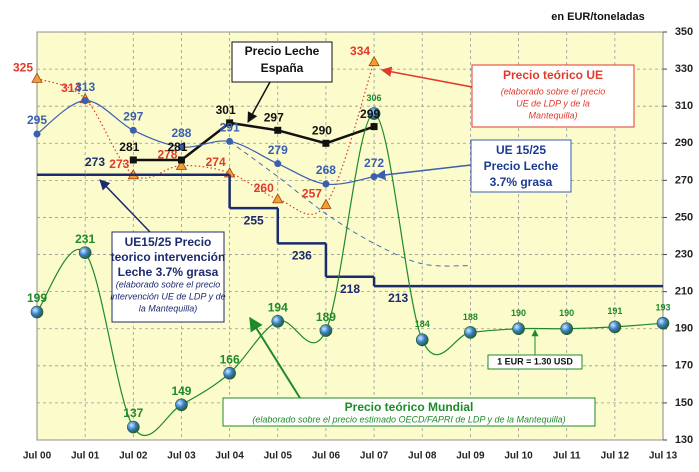 This screenshot has height=472, width=699. Describe the element at coordinates (71, 88) in the screenshot. I see `data-label: 314` at that location.